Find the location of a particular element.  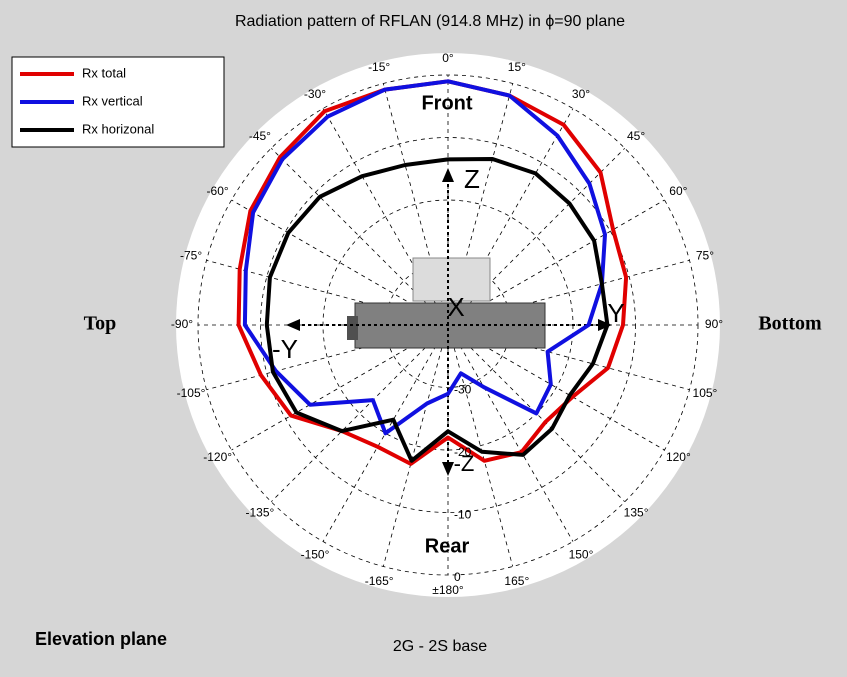

rear-label: Rear is located at coordinates (447, 546).